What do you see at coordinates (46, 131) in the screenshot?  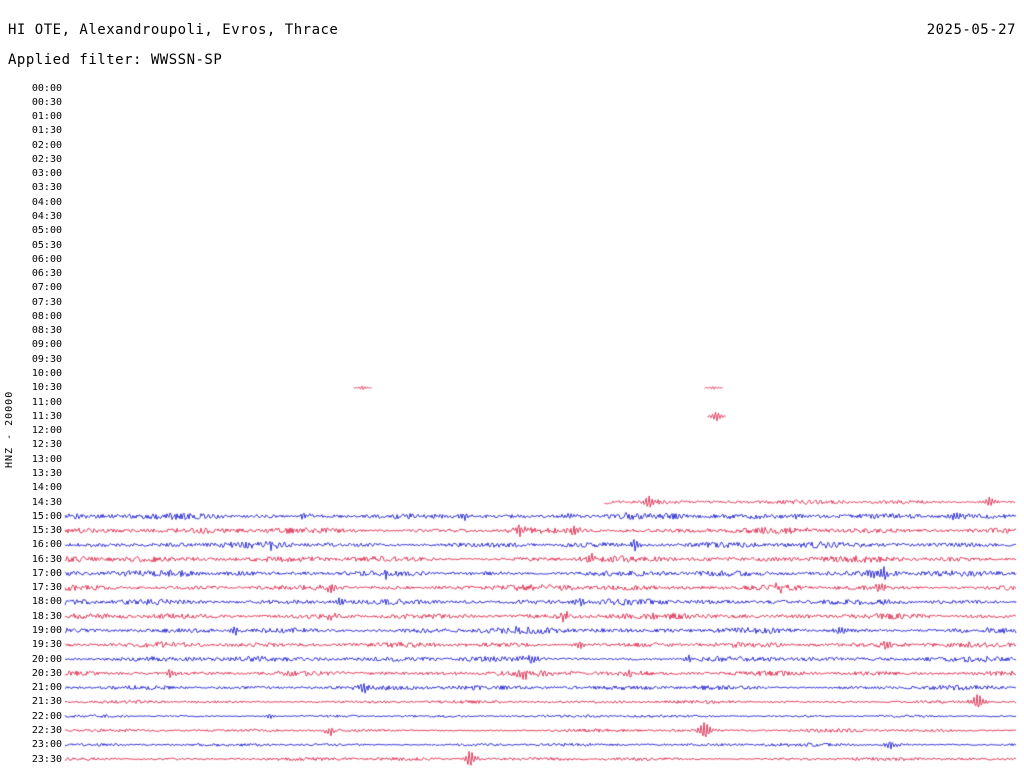 I see `time-label-0130: 01:30` at bounding box center [46, 131].